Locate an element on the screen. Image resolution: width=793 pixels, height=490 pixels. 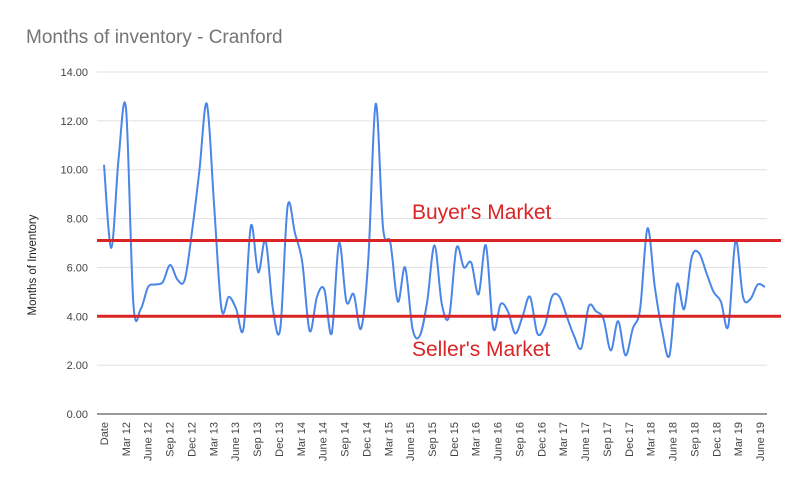
y-tick-label: 2.00 is located at coordinates (77, 366).